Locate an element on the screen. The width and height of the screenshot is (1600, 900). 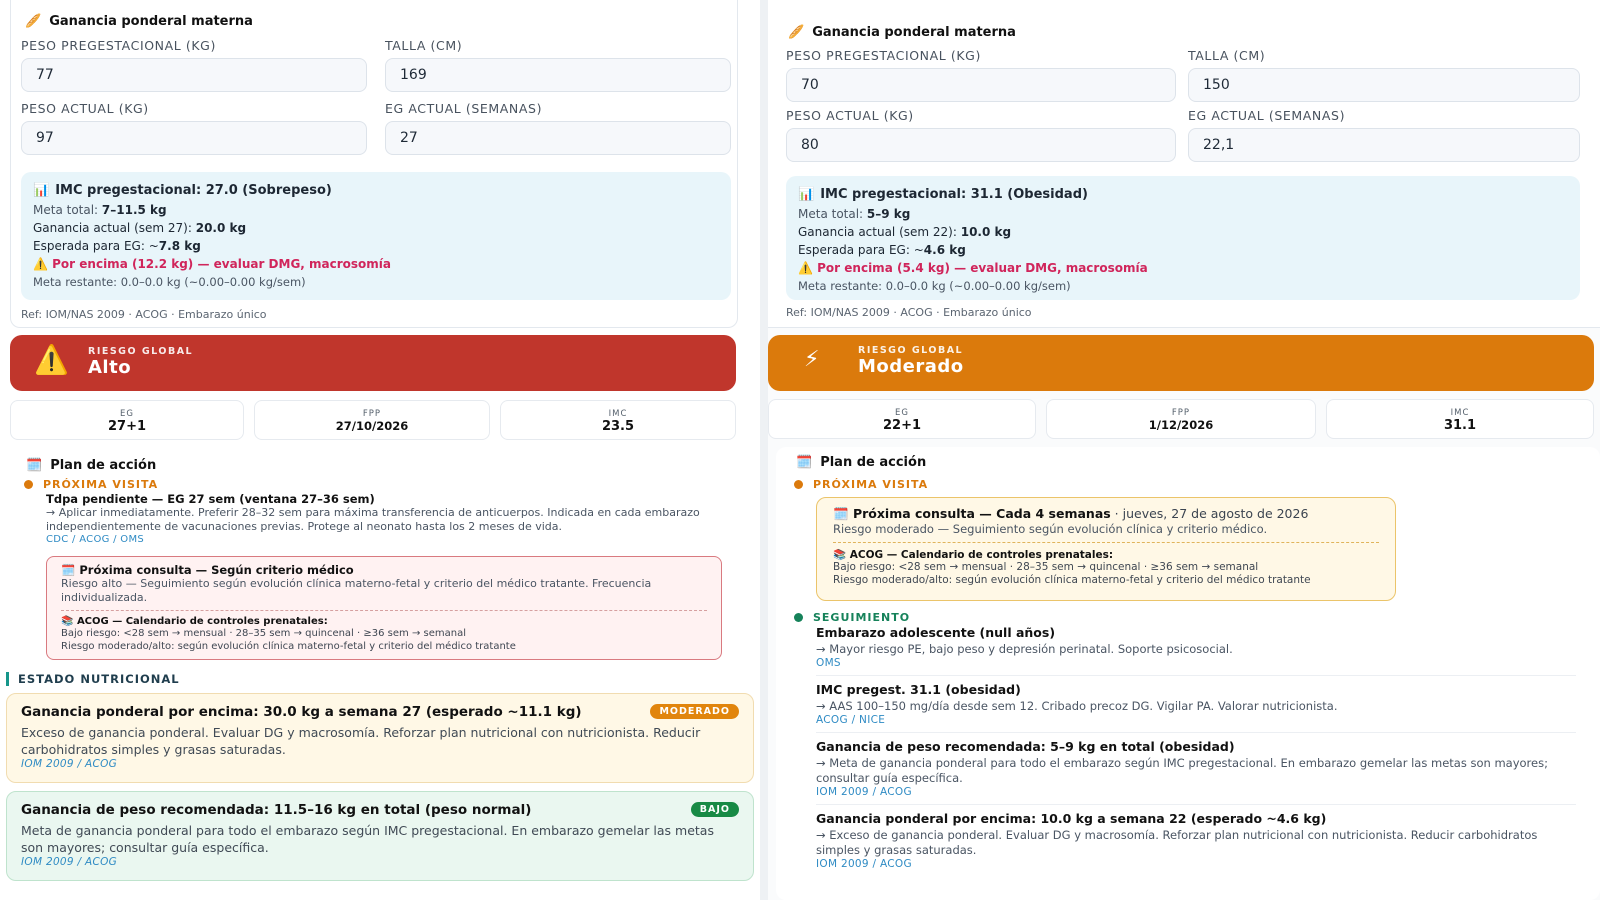
risk-value: Moderado is located at coordinates (911, 366).